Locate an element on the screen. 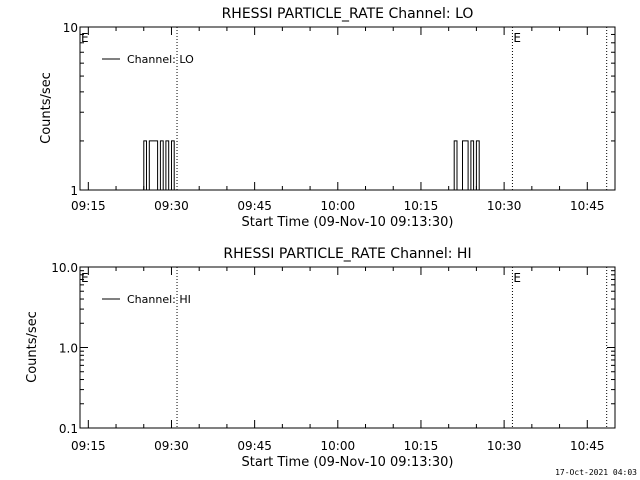 The height and width of the screenshot is (480, 640). y-tick-label: 1.0 is located at coordinates (68, 349).